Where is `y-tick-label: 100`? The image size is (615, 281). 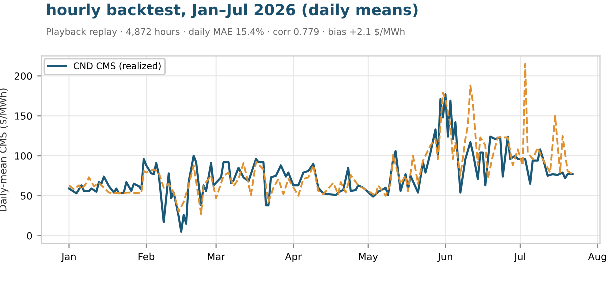
y-tick-label: 100 is located at coordinates (23, 156).